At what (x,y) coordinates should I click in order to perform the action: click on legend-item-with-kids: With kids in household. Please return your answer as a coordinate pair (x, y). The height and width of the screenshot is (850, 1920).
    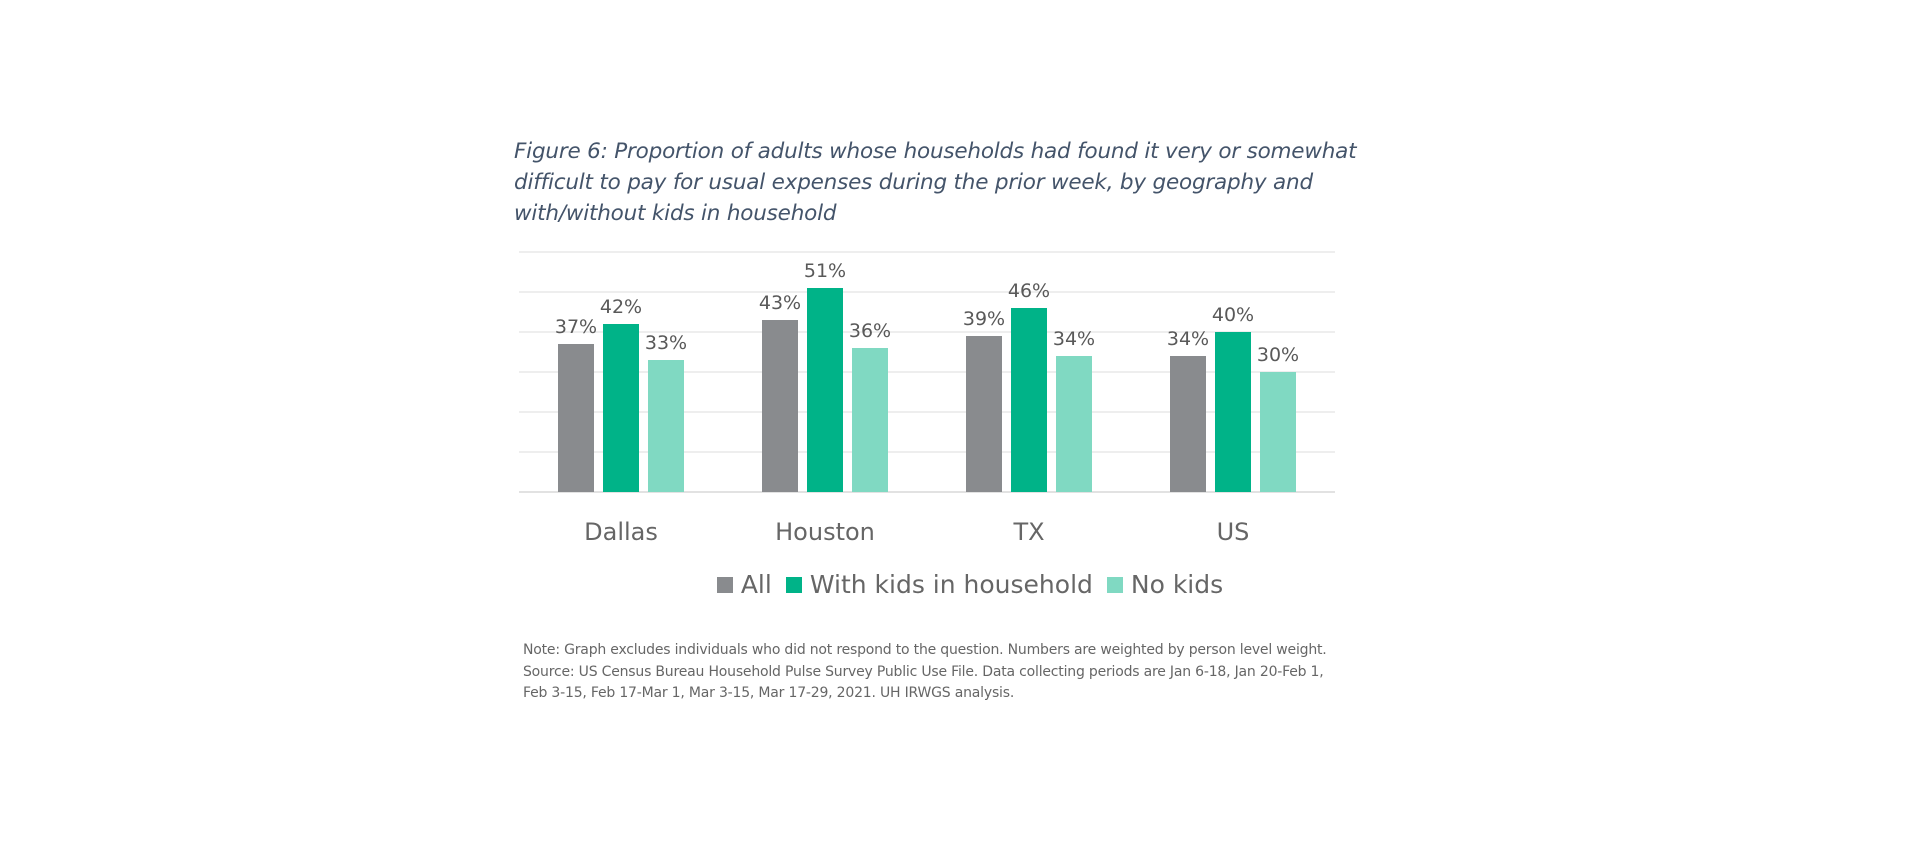
    Looking at the image, I should click on (939, 585).